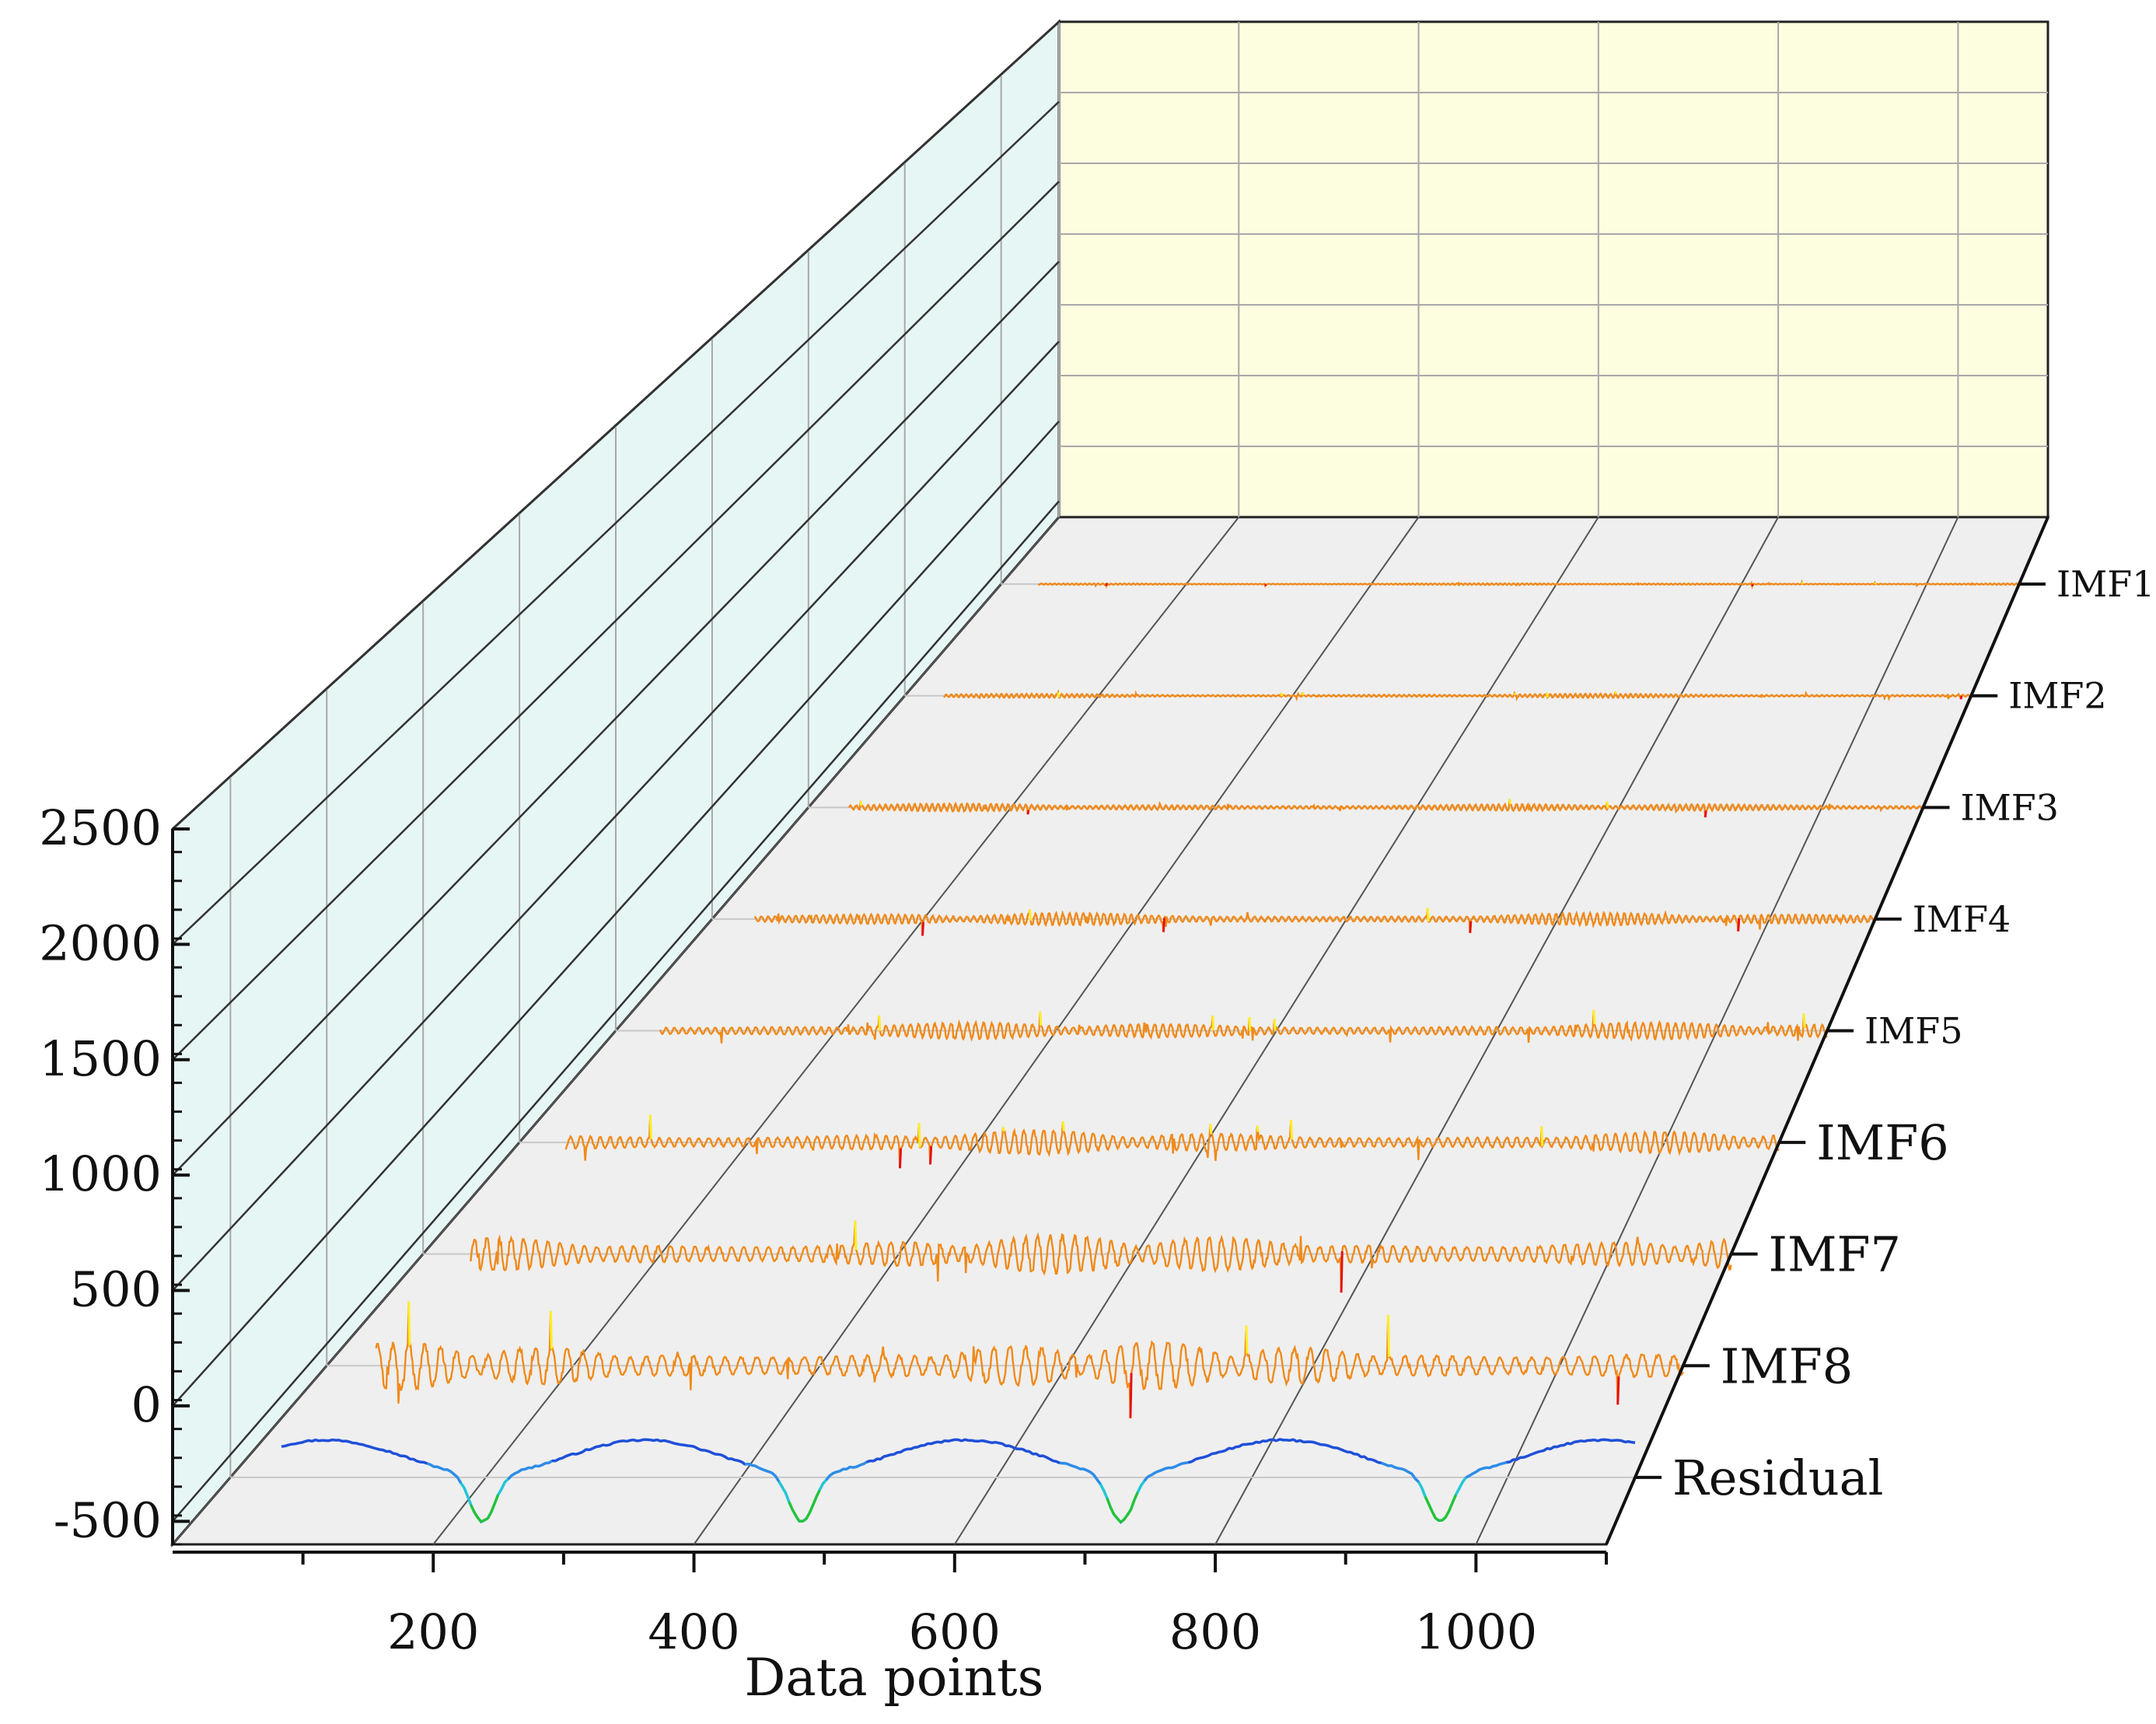  I want to click on series-tick-label: IMF5, so click(1913, 1031).